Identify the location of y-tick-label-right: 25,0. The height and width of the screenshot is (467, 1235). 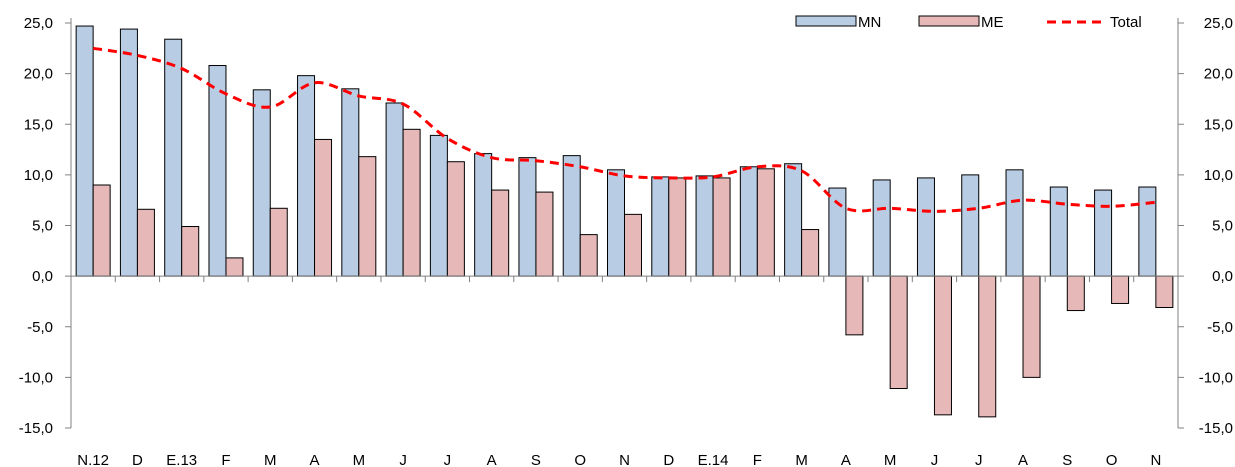
(1218, 23).